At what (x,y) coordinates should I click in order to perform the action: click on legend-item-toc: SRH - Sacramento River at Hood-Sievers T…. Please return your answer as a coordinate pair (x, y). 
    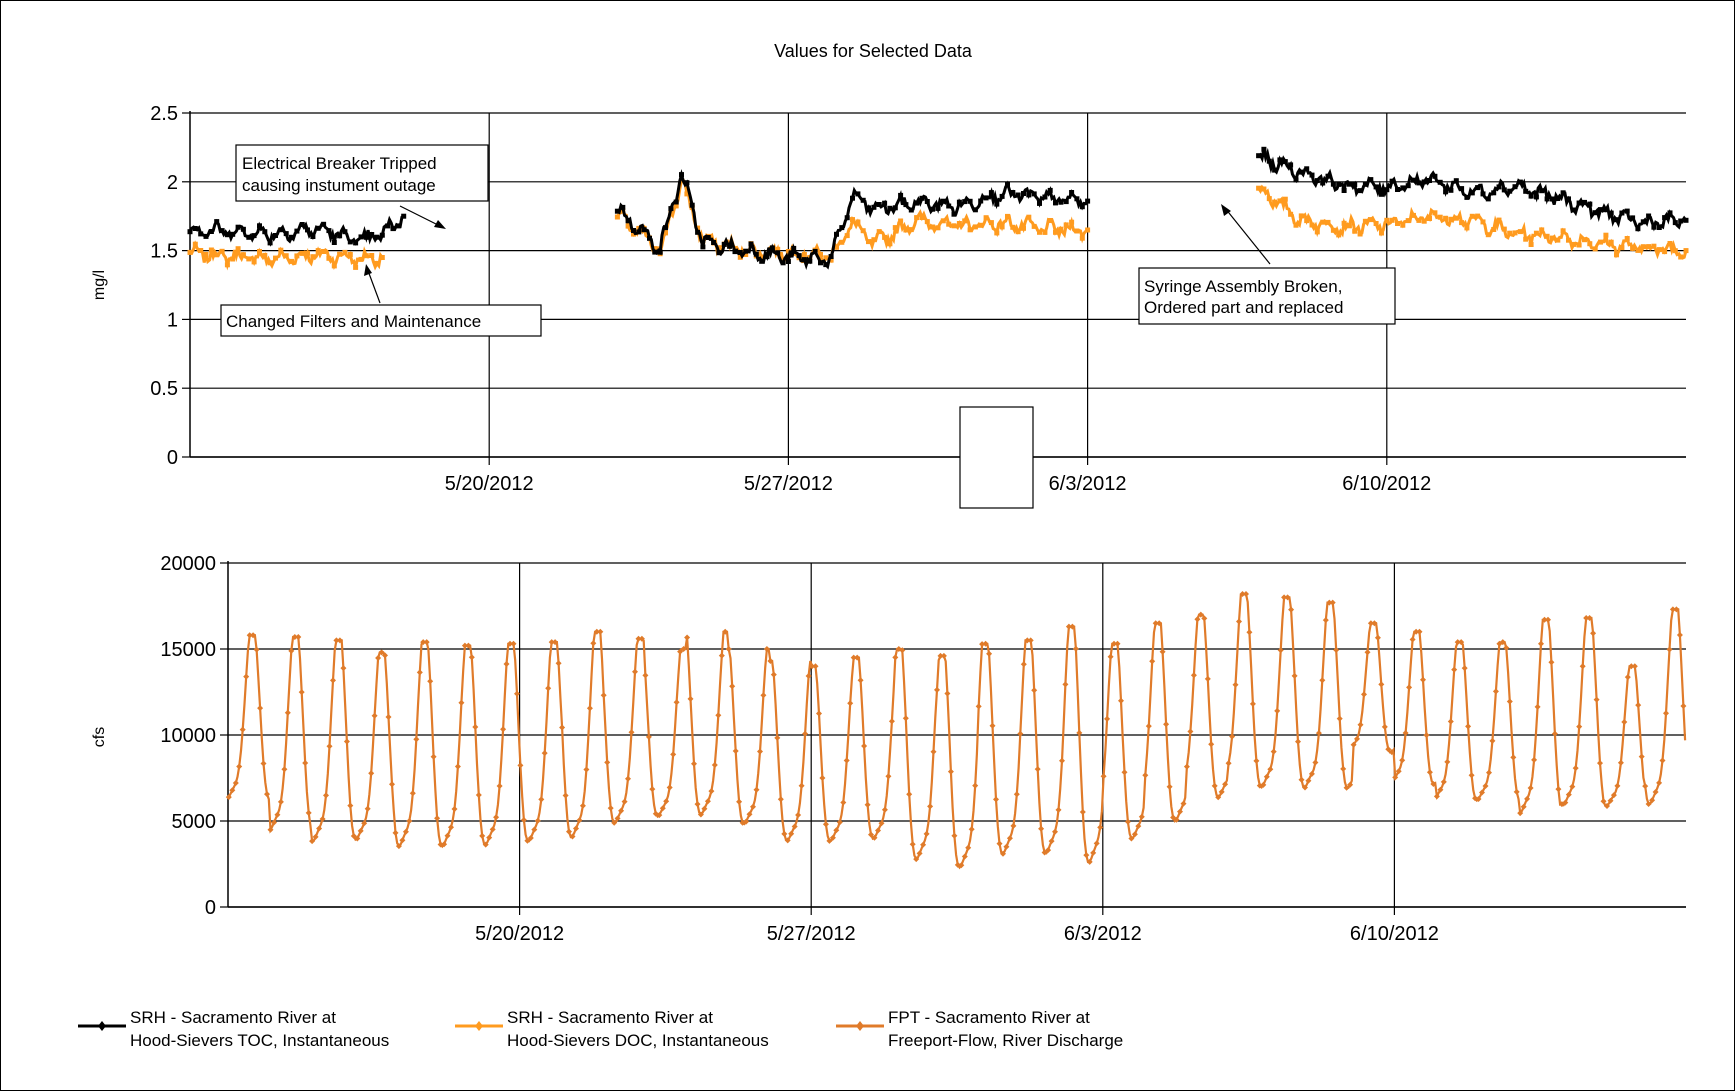
    Looking at the image, I should click on (233, 1029).